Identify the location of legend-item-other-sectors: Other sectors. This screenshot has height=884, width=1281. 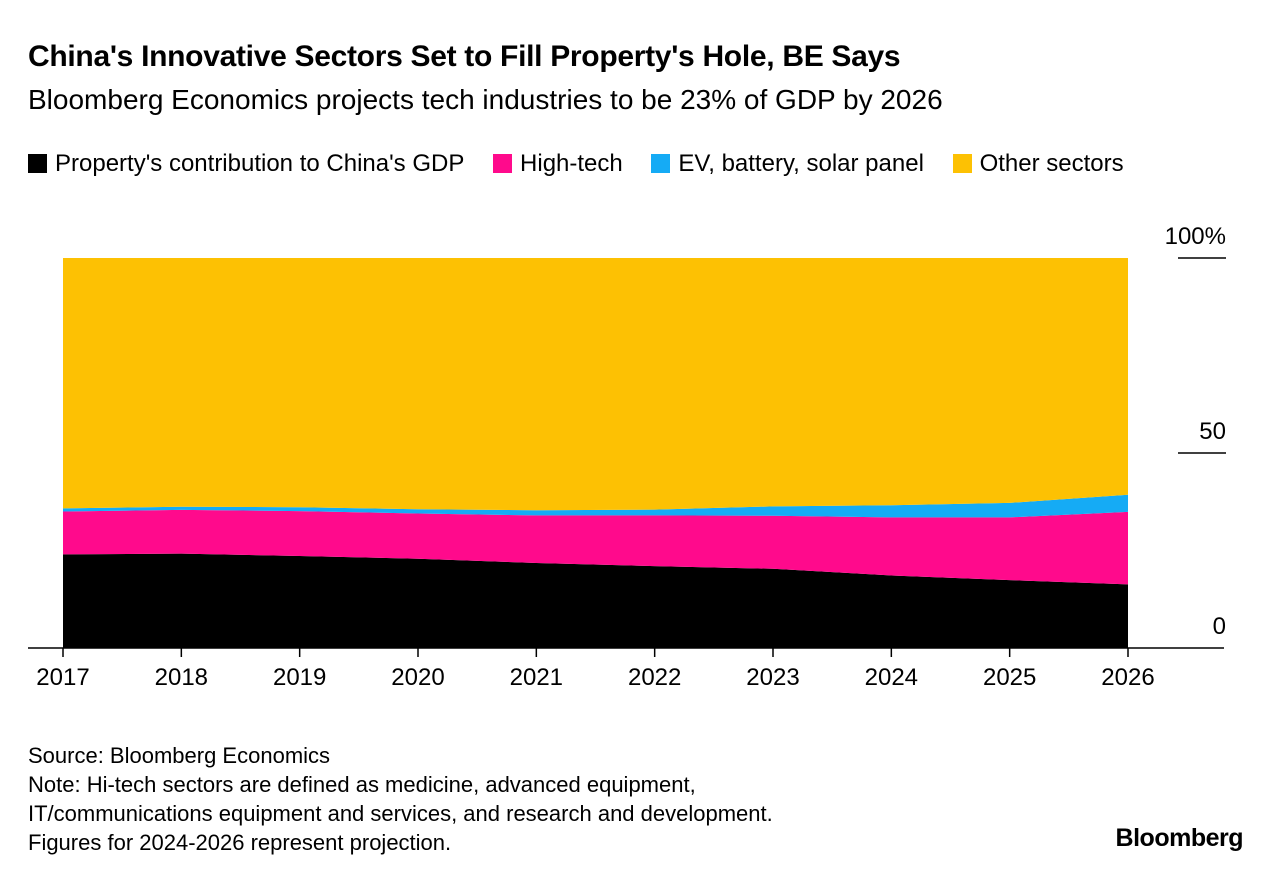
(1038, 164).